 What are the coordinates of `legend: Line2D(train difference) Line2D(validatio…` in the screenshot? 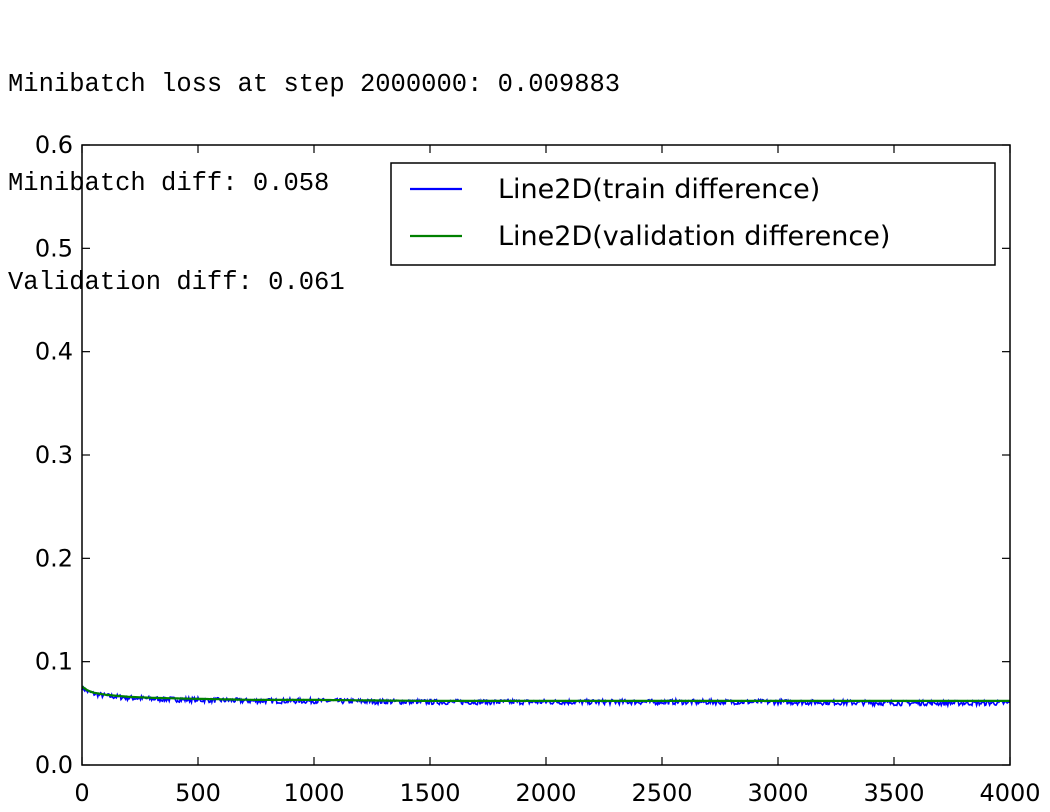 It's located at (693, 214).